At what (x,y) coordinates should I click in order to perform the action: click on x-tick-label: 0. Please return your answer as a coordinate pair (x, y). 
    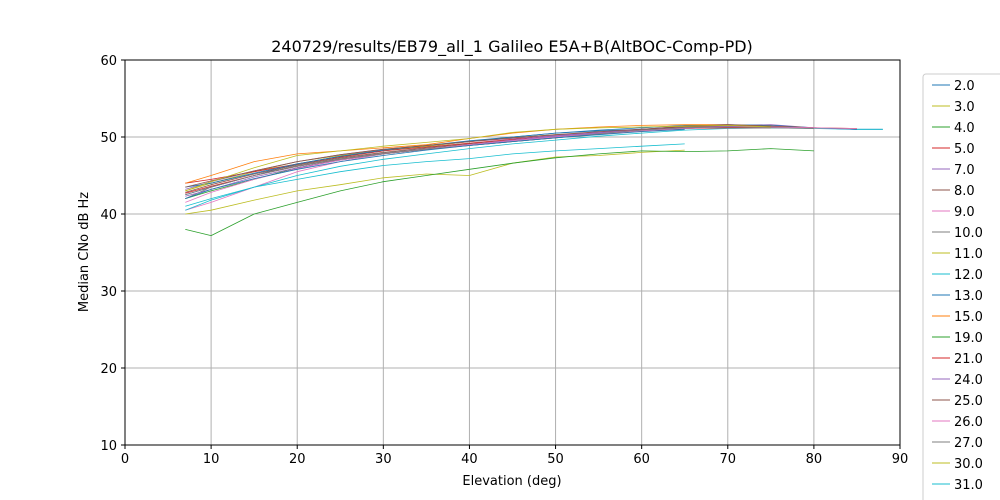
    Looking at the image, I should click on (125, 459).